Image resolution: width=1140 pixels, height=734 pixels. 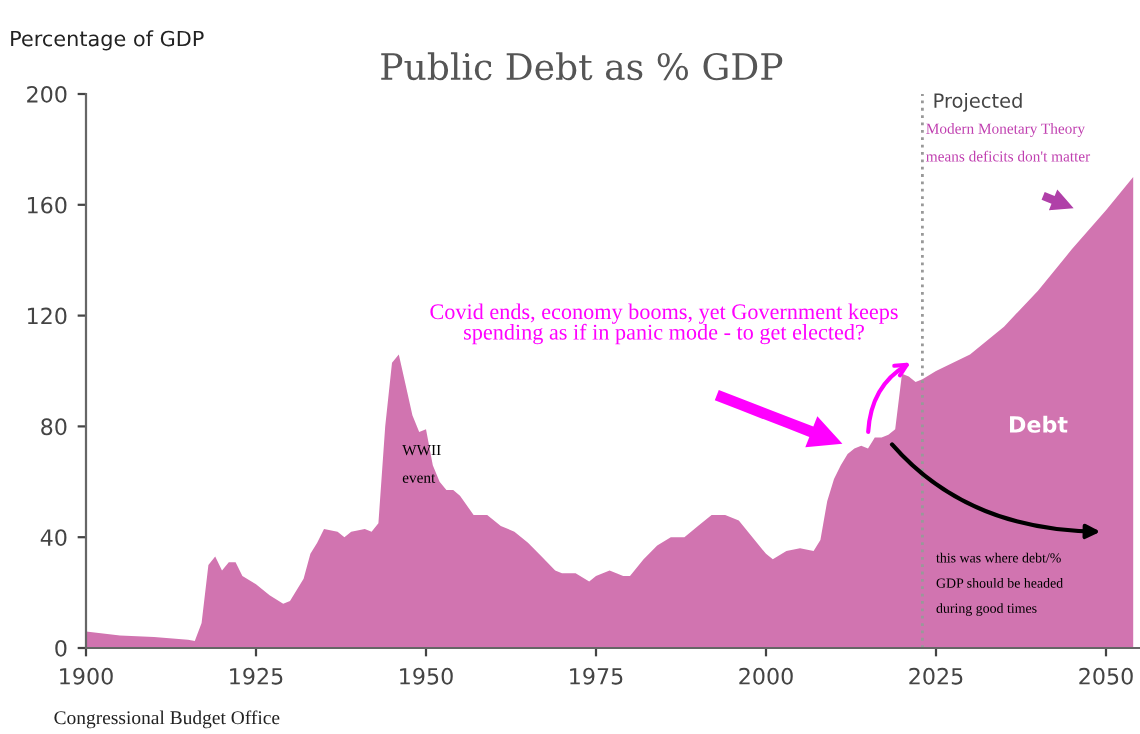 What do you see at coordinates (582, 66) in the screenshot?
I see `chart-title: Public Debt as % GDP` at bounding box center [582, 66].